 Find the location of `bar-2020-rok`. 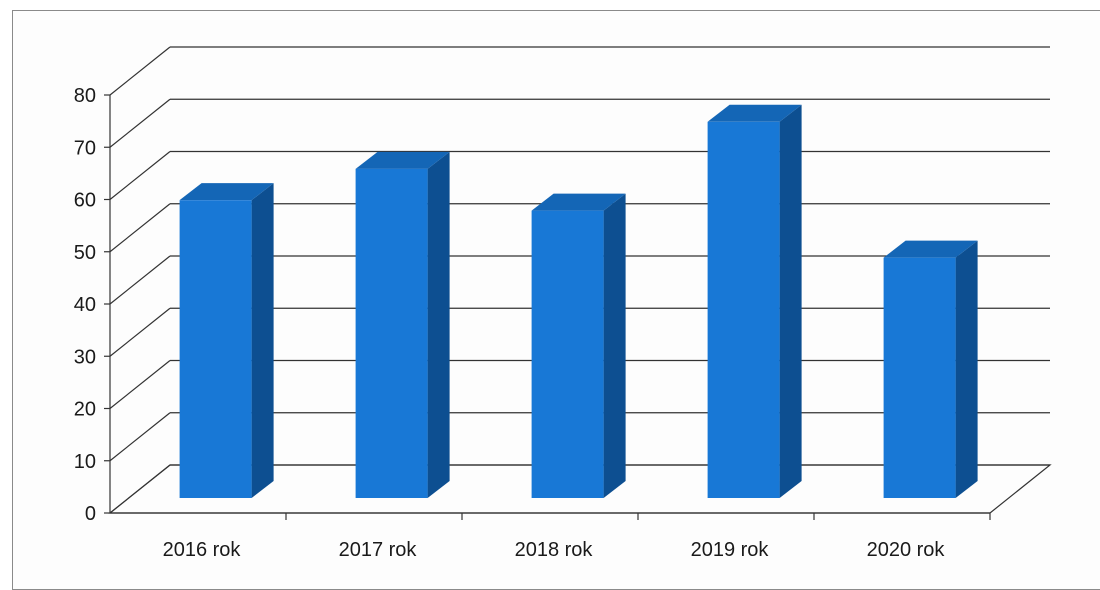

bar-2020-rok is located at coordinates (930, 369).